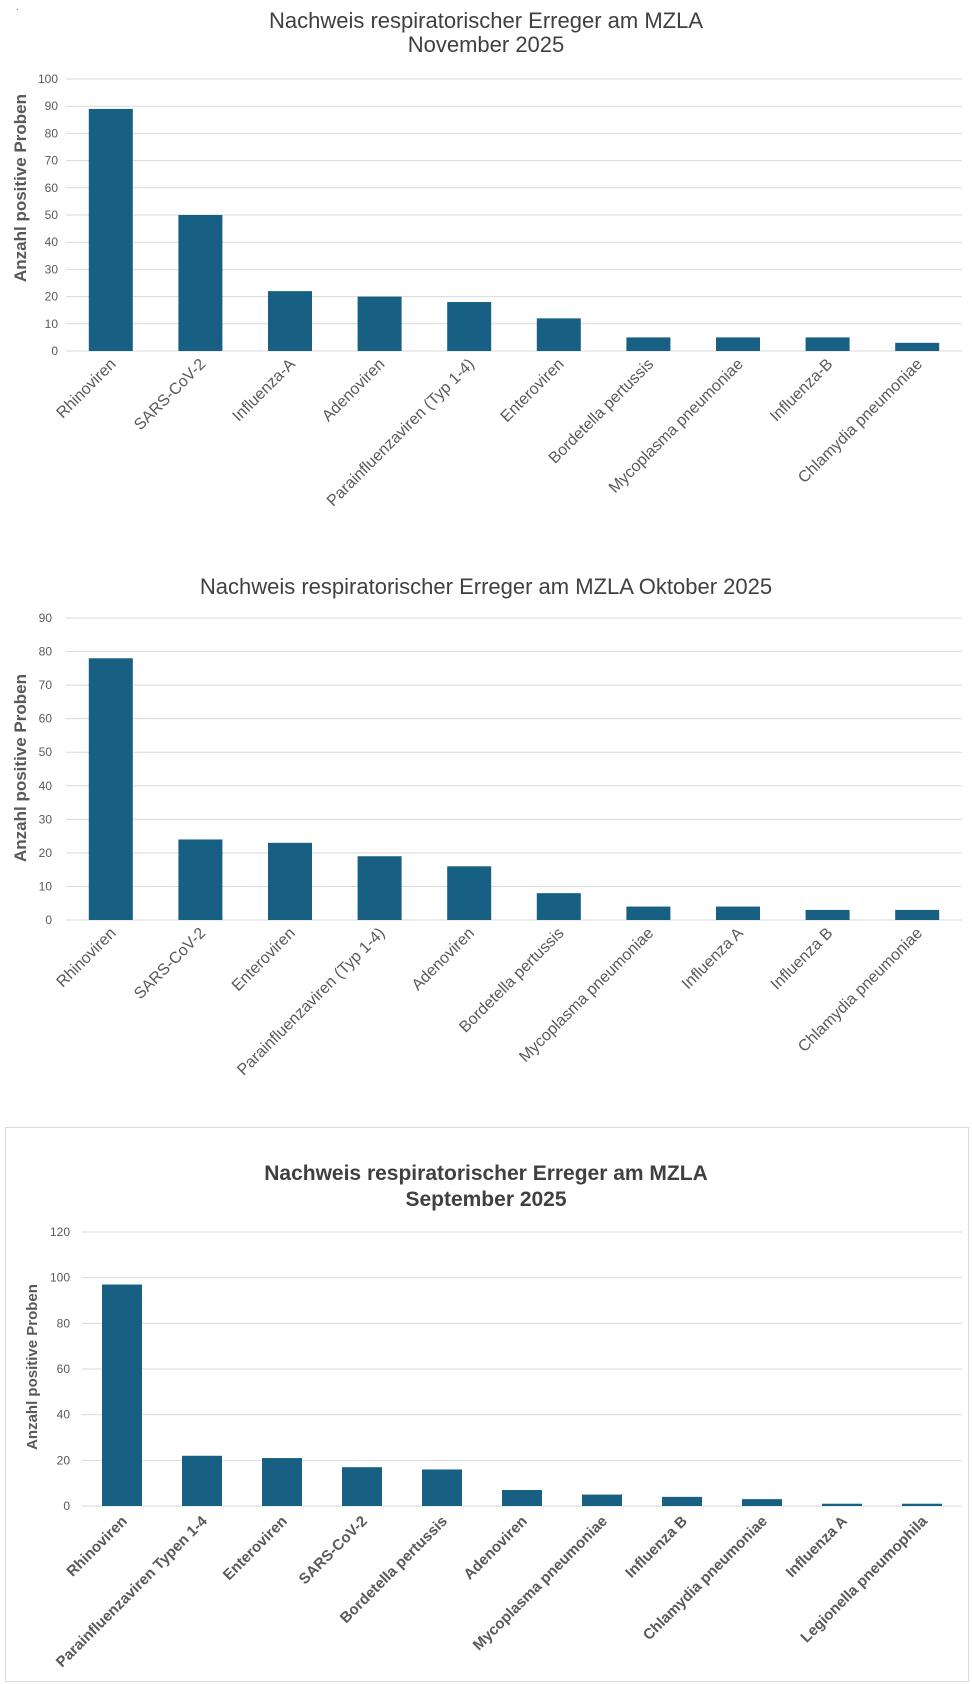  What do you see at coordinates (60, 1232) in the screenshot?
I see `y-tick-label: 120` at bounding box center [60, 1232].